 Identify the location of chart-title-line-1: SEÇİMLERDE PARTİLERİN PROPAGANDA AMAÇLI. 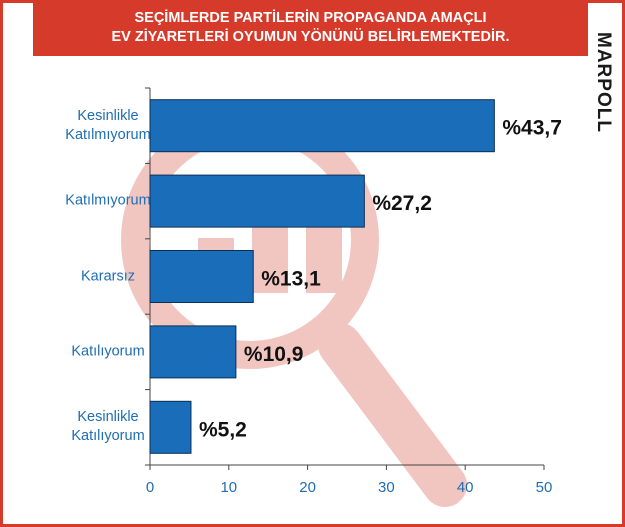
(310, 18).